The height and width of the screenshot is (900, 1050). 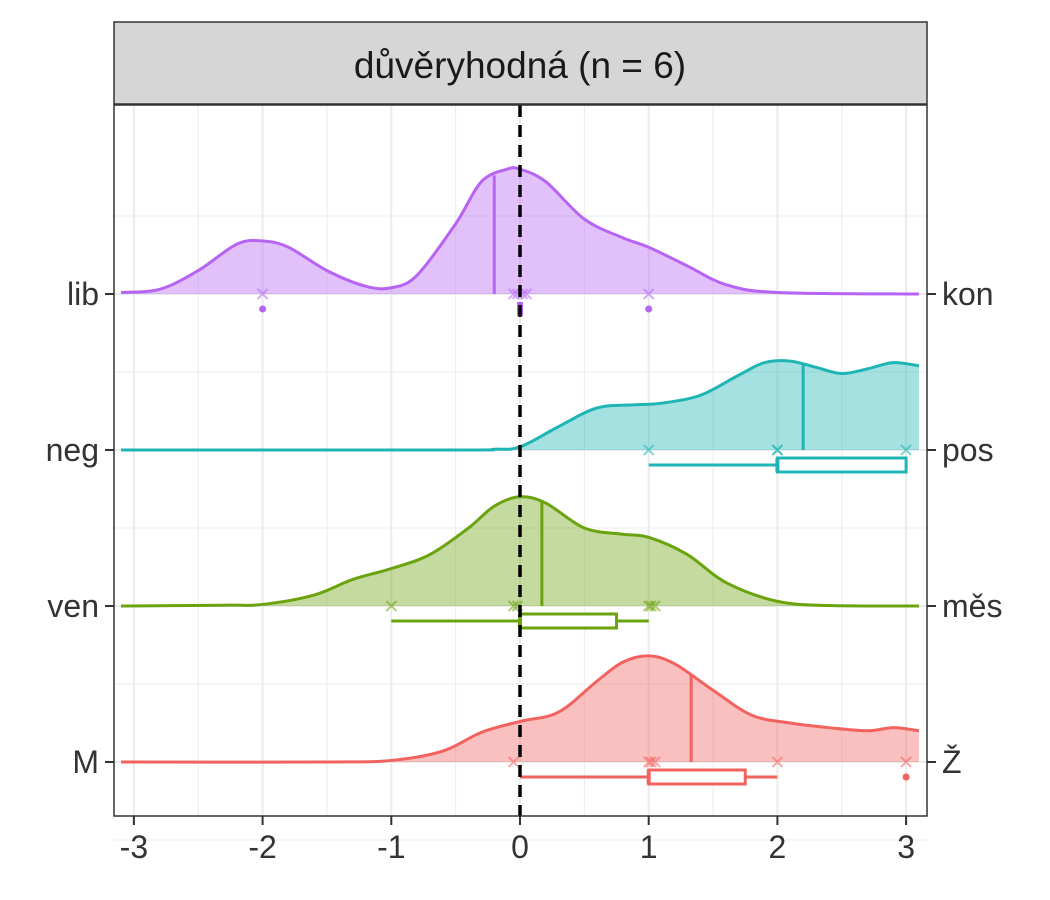 I want to click on x-tick-label: 0, so click(x=520, y=847).